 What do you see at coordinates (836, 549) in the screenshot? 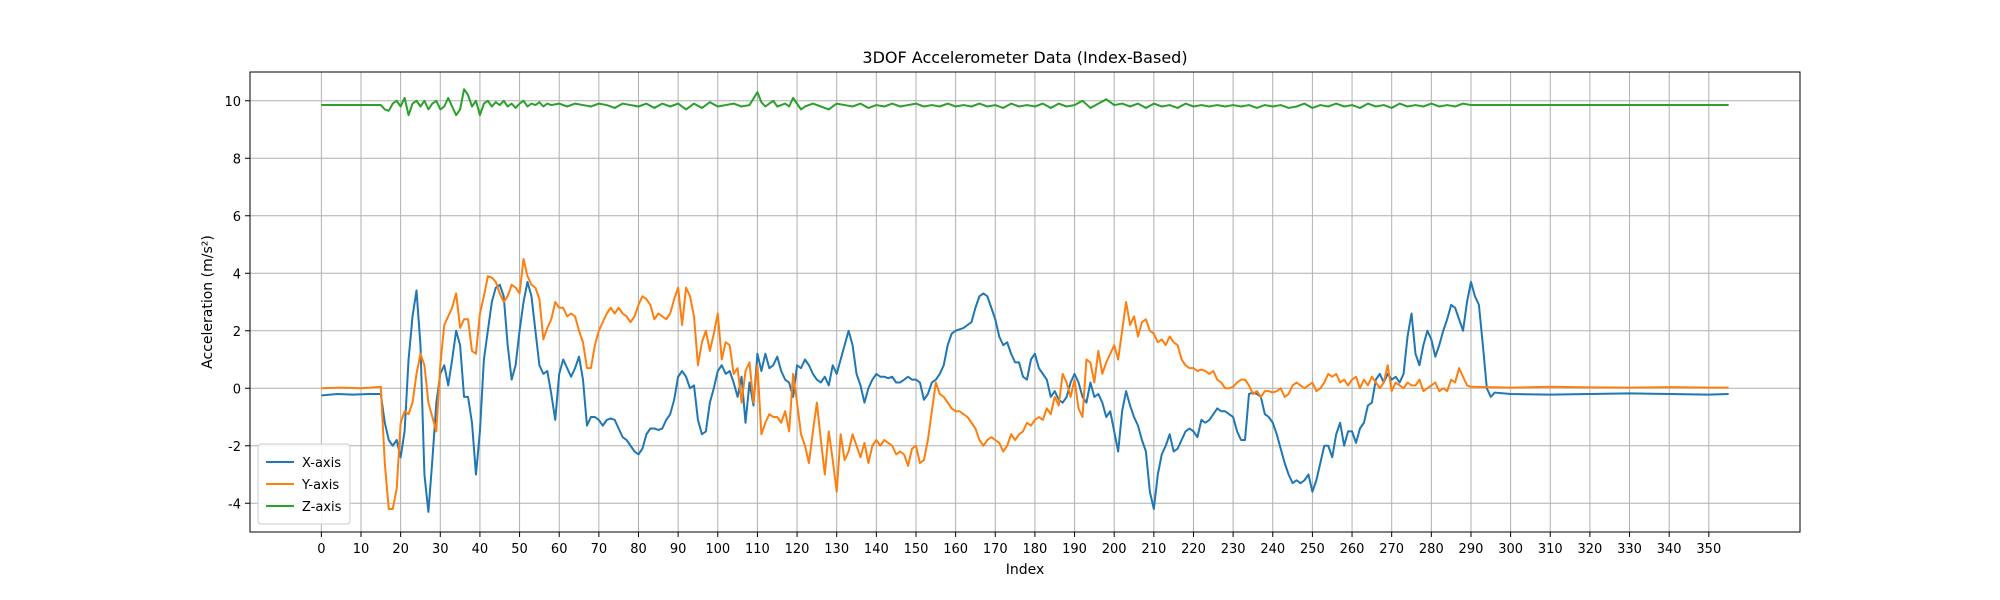
I see `x-tick-label: 130` at bounding box center [836, 549].